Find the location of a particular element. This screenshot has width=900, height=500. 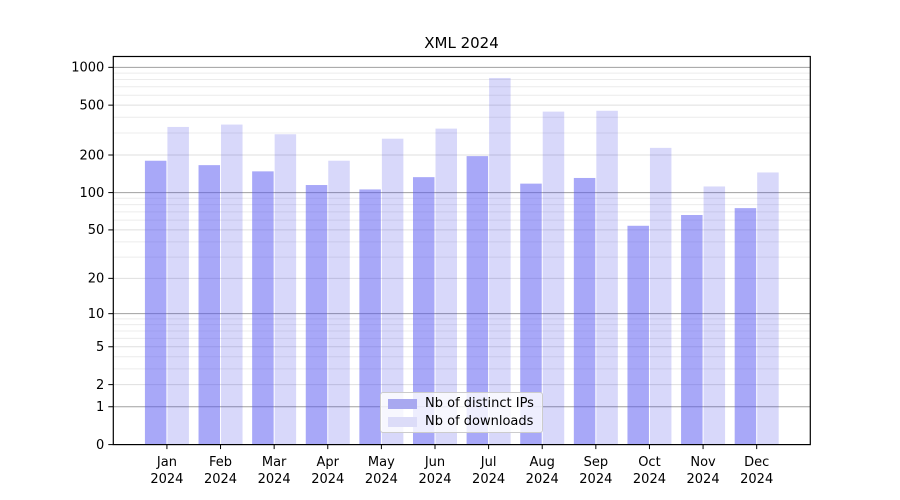

bar-downloads-jul is located at coordinates (500, 261).